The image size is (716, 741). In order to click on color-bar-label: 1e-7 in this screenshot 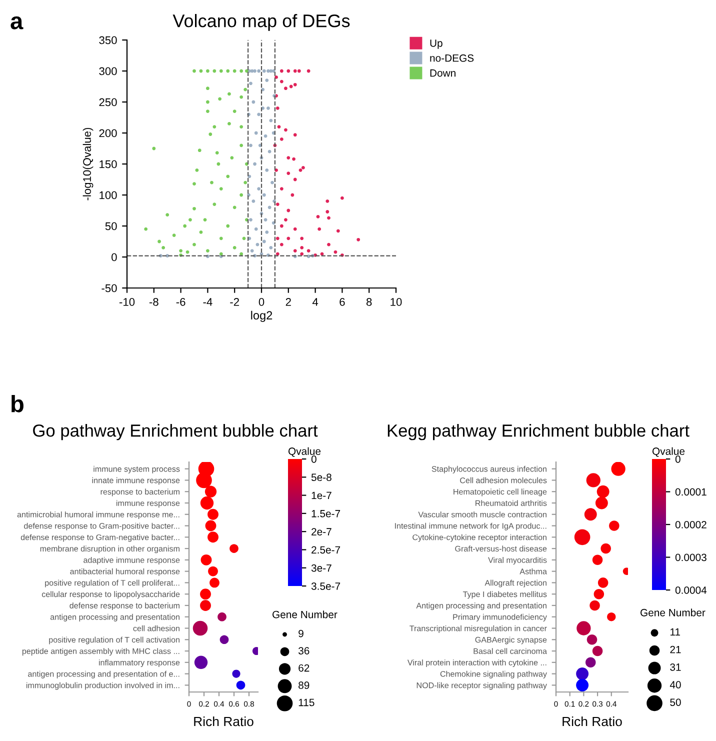, I will do `click(322, 496)`.